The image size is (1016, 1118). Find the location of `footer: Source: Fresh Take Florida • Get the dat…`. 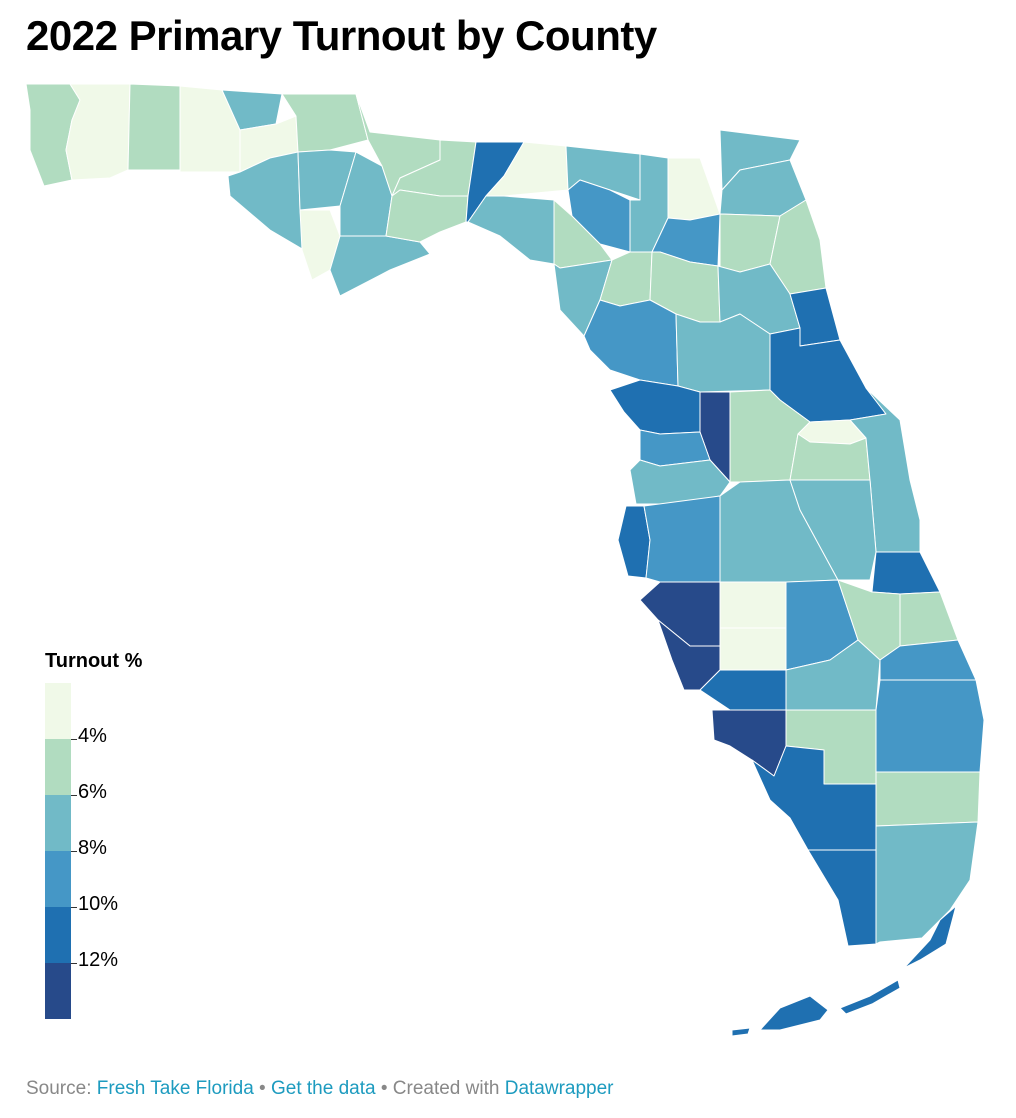

footer: Source: Fresh Take Florida • Get the dat… is located at coordinates (320, 1089).